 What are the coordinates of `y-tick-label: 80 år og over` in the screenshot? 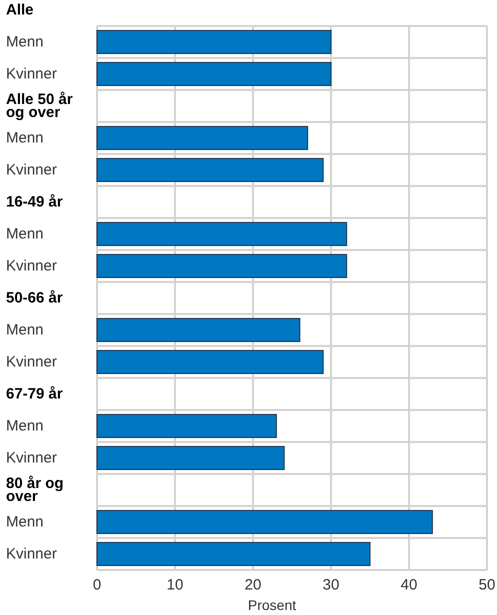 It's located at (35, 490).